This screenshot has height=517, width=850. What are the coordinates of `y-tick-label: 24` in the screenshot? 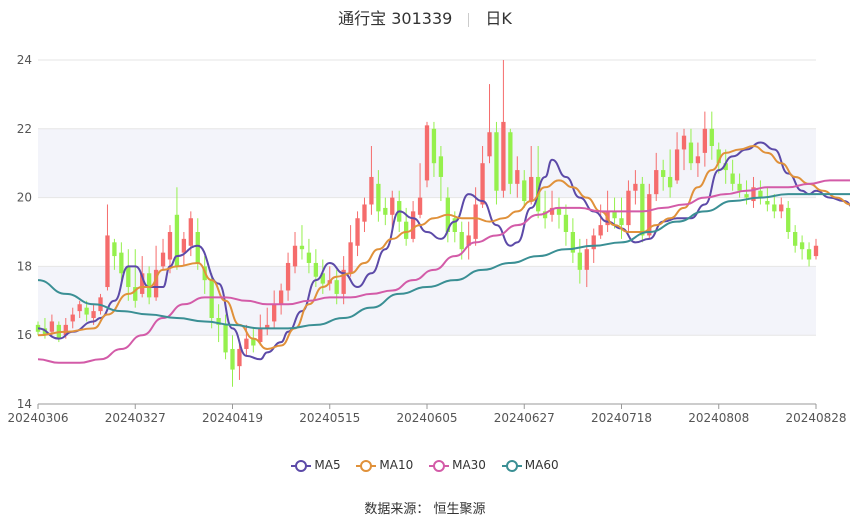 It's located at (24, 60).